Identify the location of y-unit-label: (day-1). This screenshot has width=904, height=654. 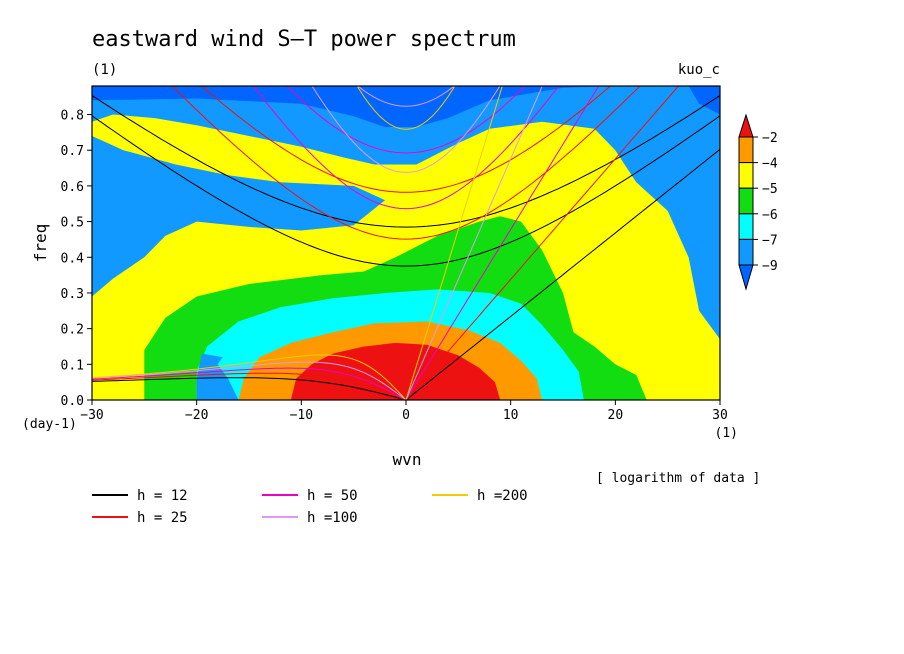
(49, 424).